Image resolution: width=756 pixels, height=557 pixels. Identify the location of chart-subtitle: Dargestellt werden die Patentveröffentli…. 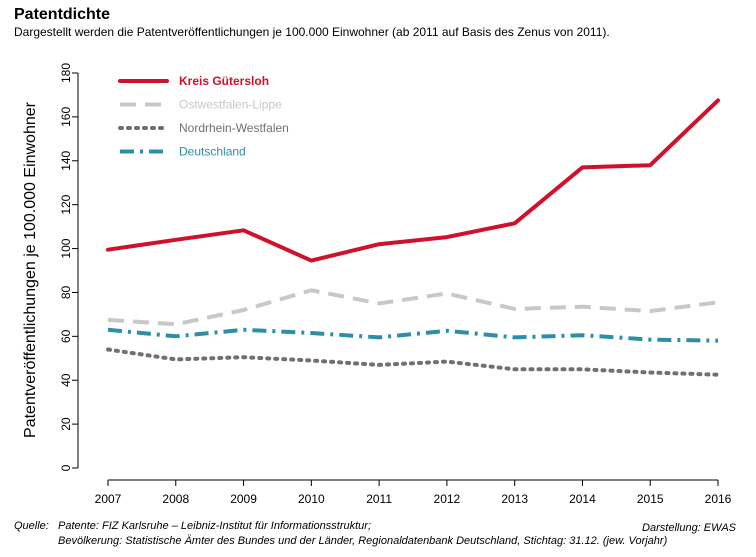
(312, 32).